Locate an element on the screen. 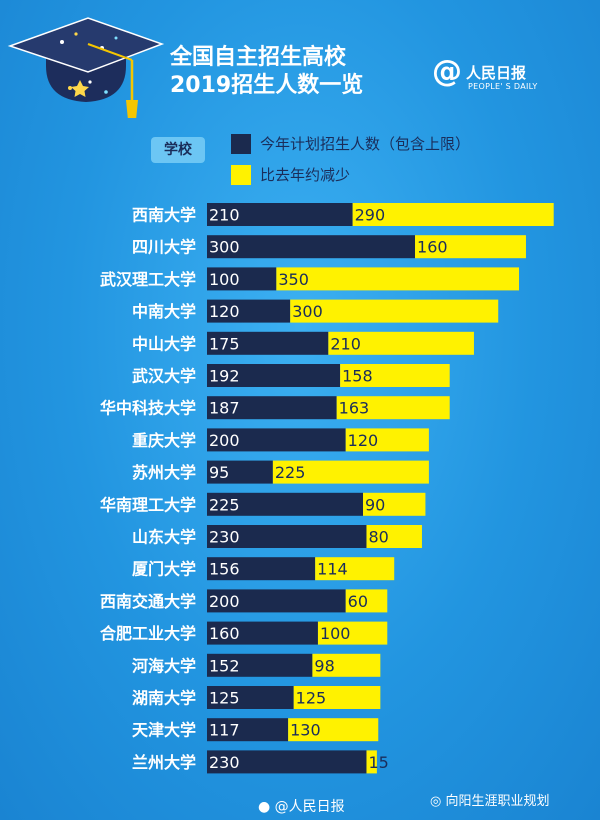 Image resolution: width=600 pixels, height=820 pixels. data-label-this-year: 300 is located at coordinates (224, 247).